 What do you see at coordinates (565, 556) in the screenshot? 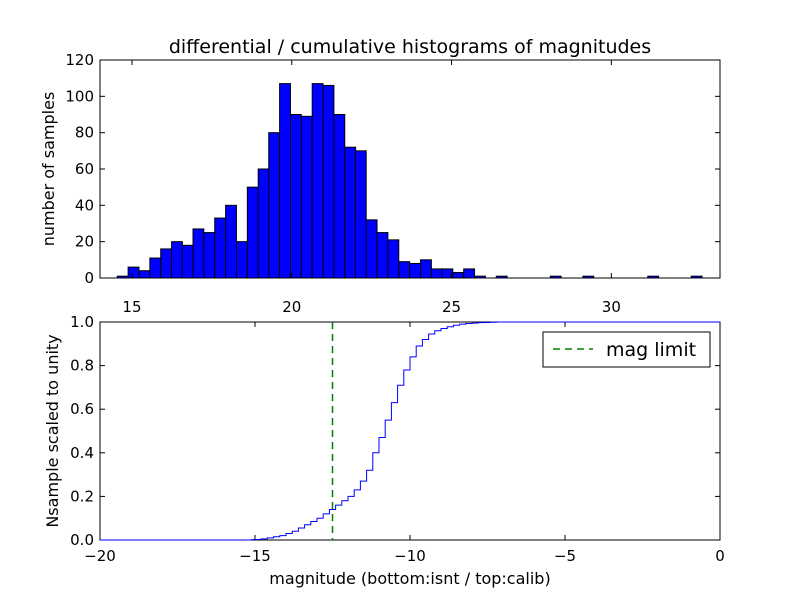
I see `cumulative-x-tick-label: −5` at bounding box center [565, 556].